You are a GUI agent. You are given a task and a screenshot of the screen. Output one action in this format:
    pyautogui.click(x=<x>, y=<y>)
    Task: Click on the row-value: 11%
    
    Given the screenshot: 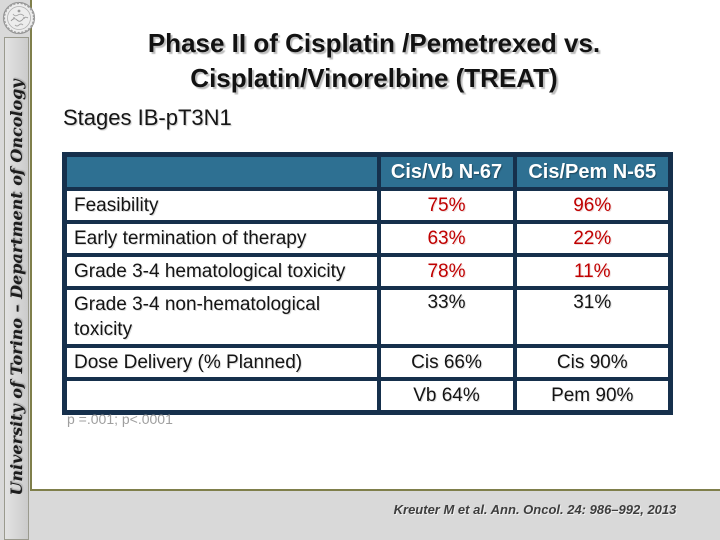 What is the action you would take?
    pyautogui.click(x=592, y=271)
    